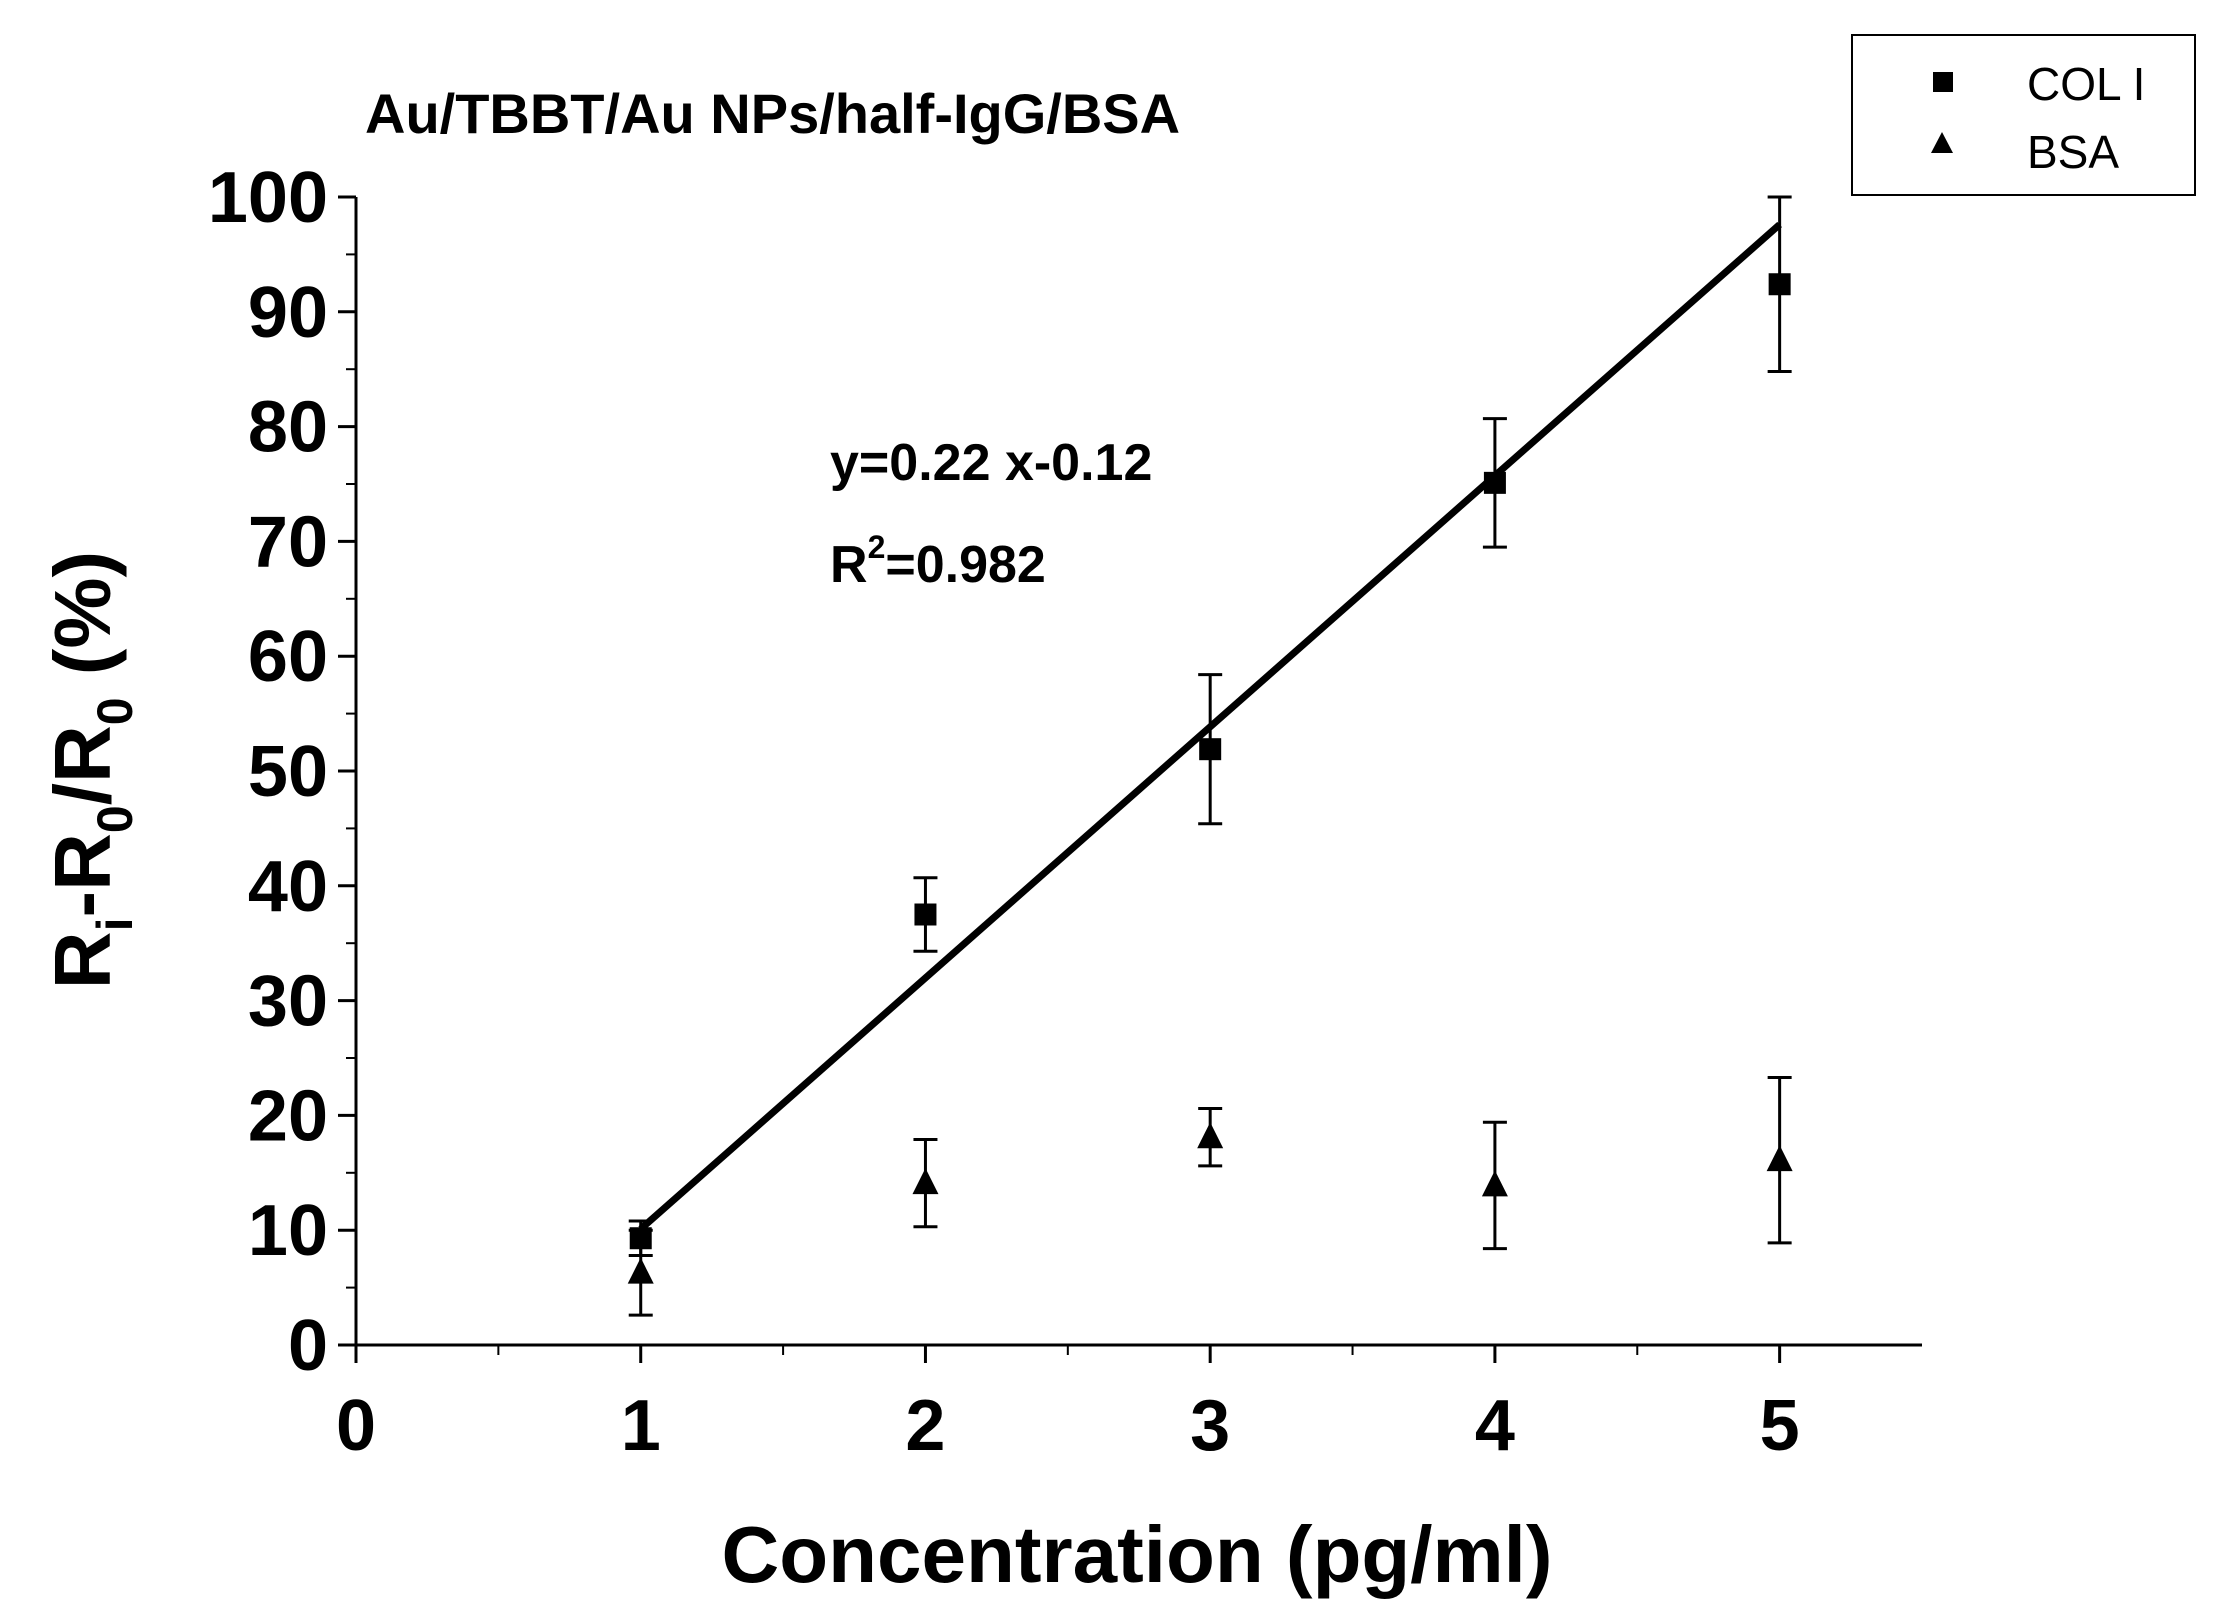 This screenshot has height=1620, width=2215. What do you see at coordinates (82, 624) in the screenshot?
I see `y-axis-label-part: (%)` at bounding box center [82, 624].